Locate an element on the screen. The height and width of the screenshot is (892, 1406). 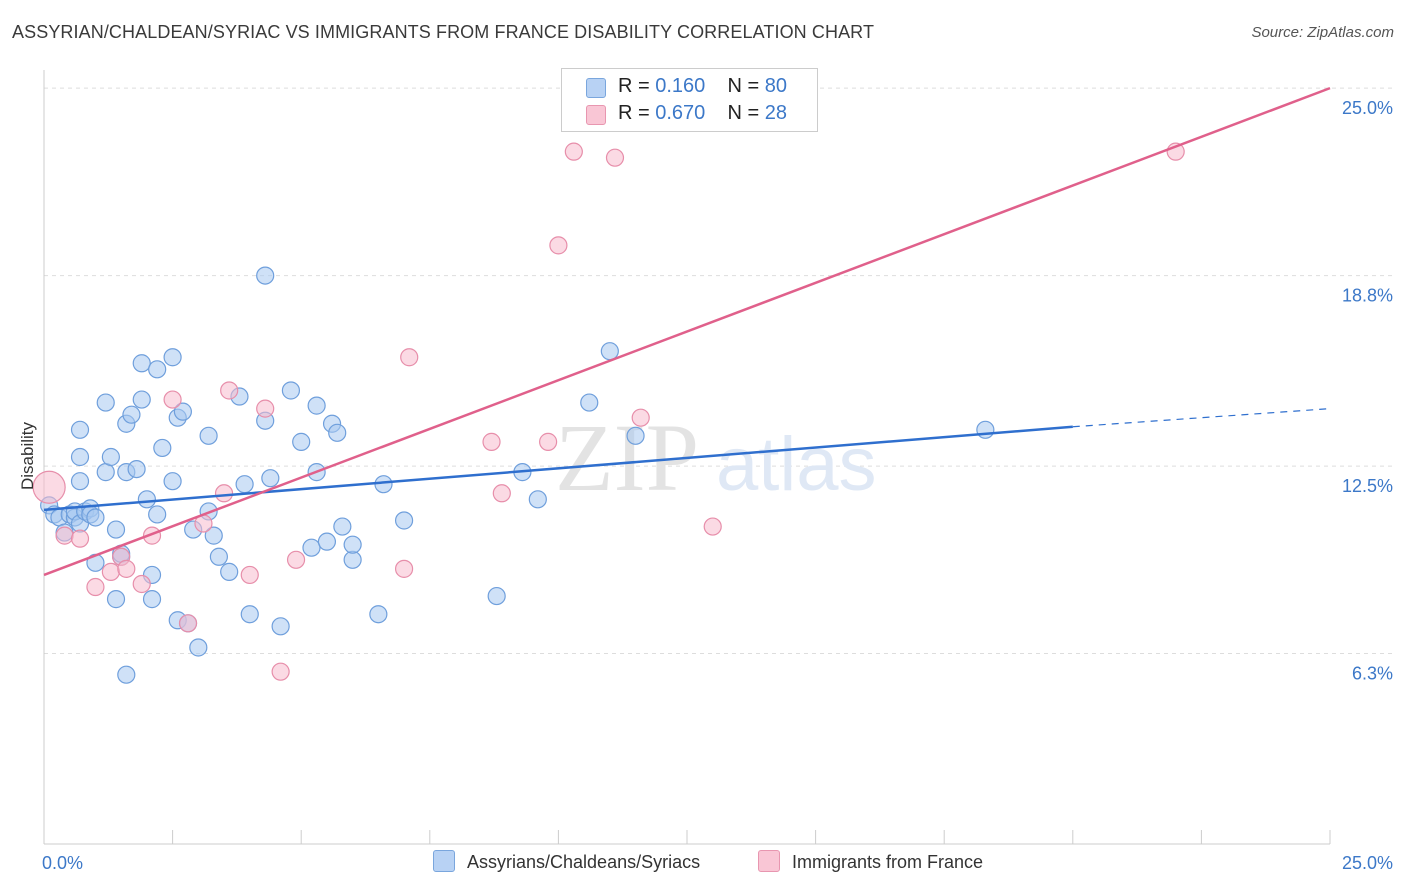
y-tick-label: 6.3% is located at coordinates (1372, 674).